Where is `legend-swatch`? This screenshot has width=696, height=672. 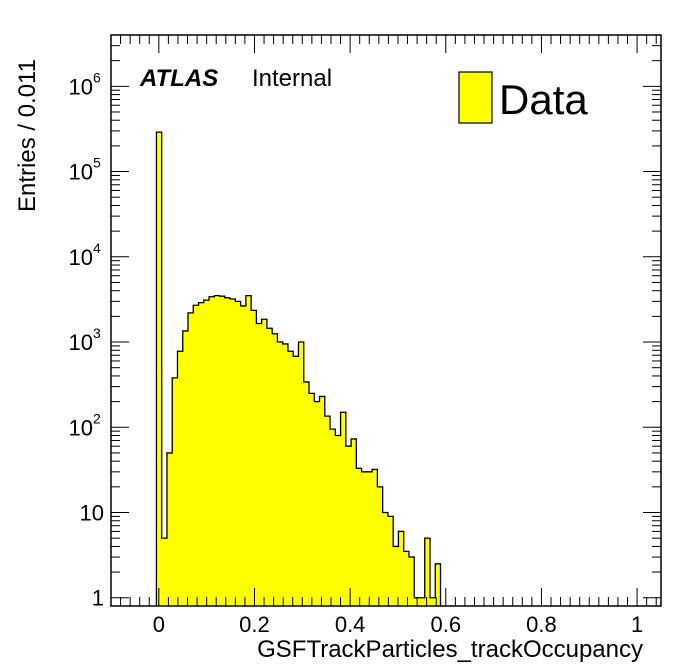 legend-swatch is located at coordinates (475, 97).